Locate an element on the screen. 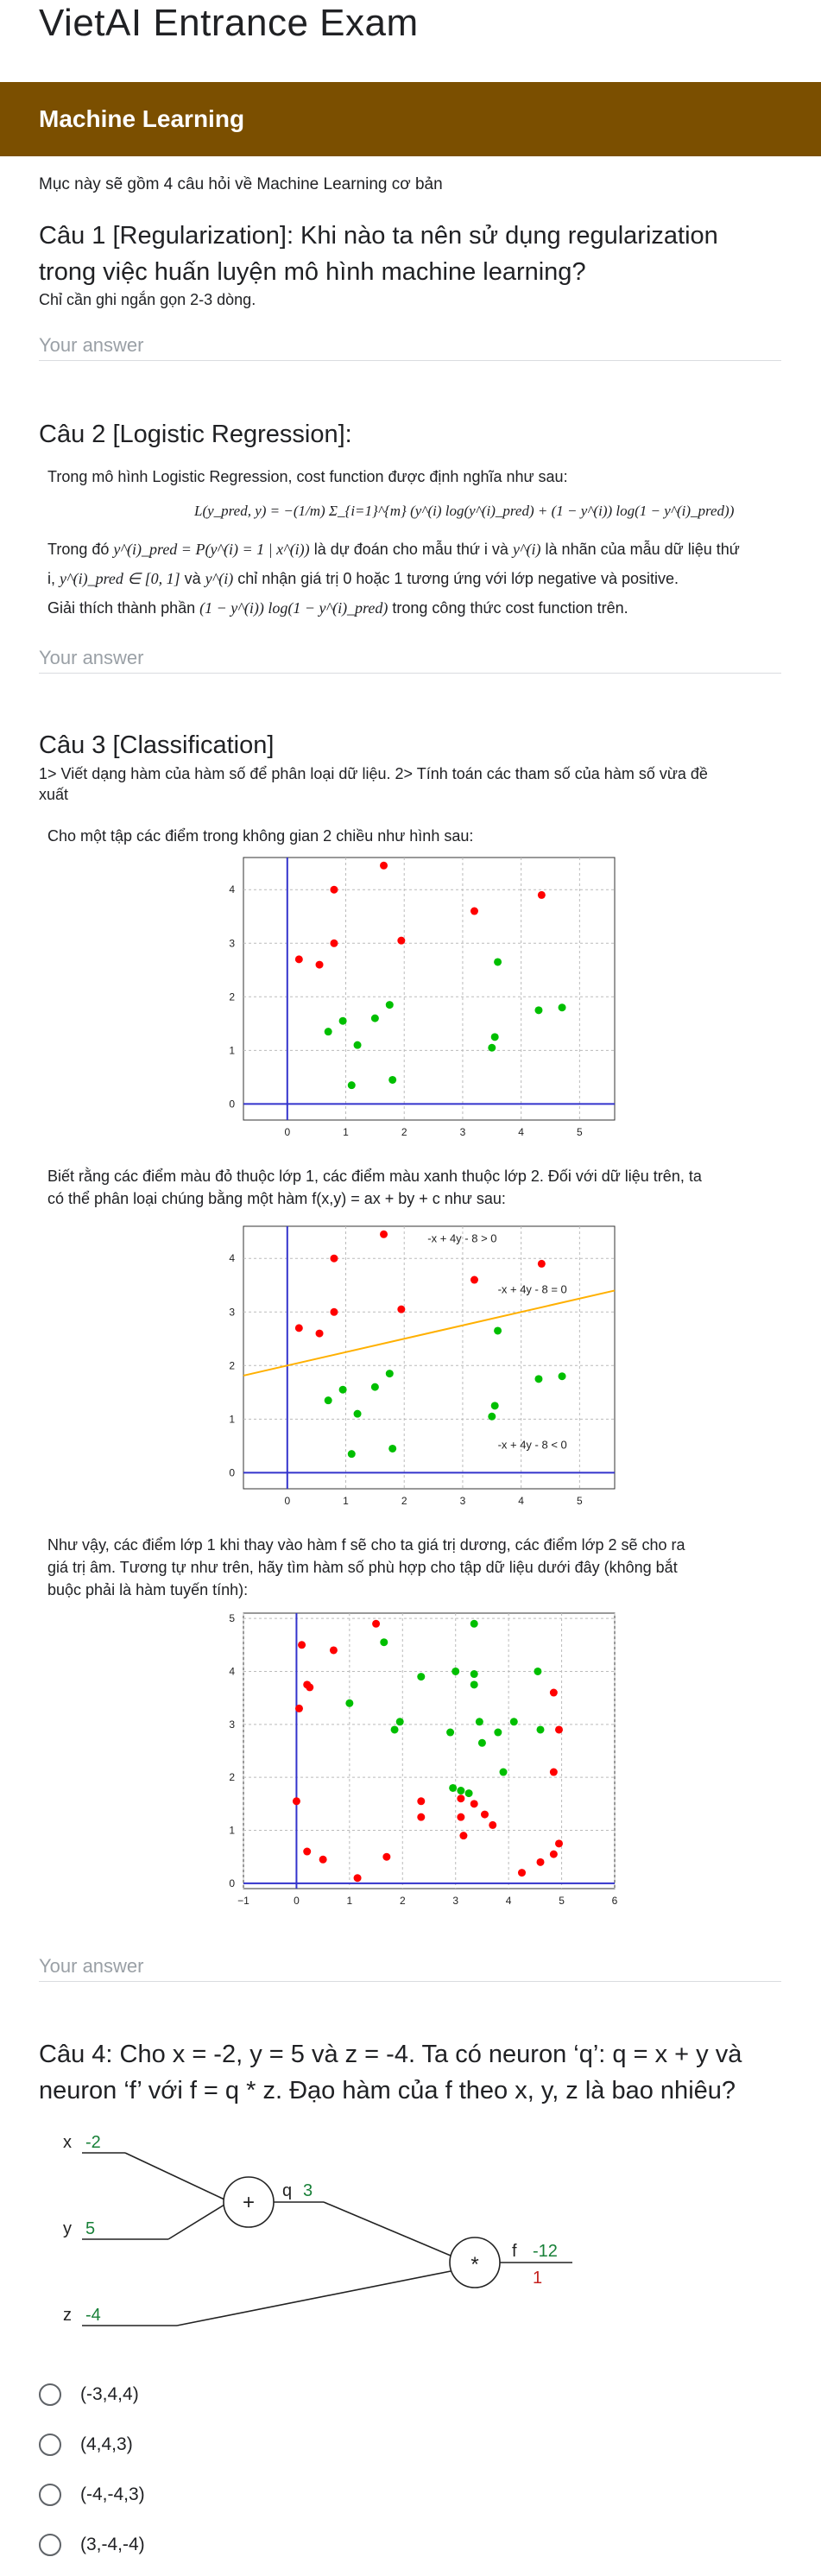 The image size is (821, 2576). q2-line2a: i, is located at coordinates (51, 578).